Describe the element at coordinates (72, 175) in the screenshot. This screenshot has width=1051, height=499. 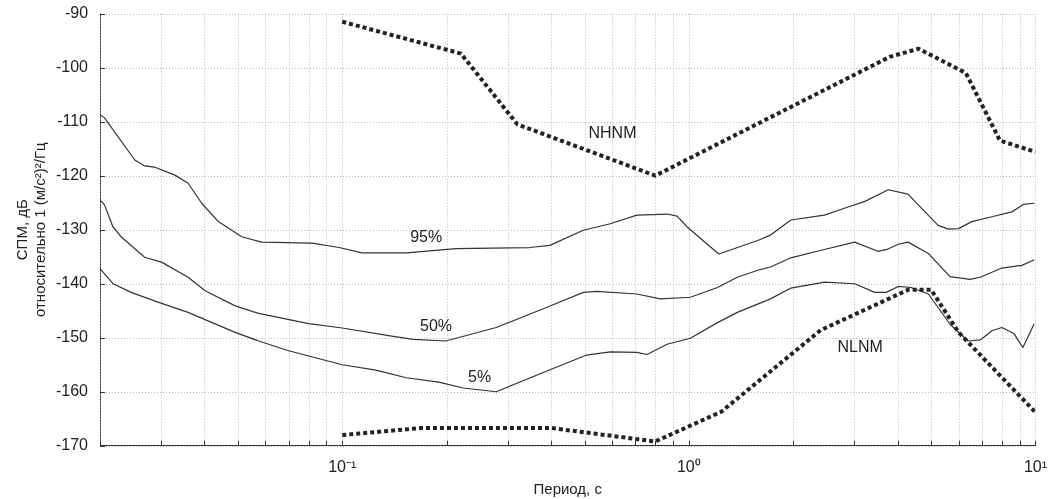
I see `y-tick-label: -120` at that location.